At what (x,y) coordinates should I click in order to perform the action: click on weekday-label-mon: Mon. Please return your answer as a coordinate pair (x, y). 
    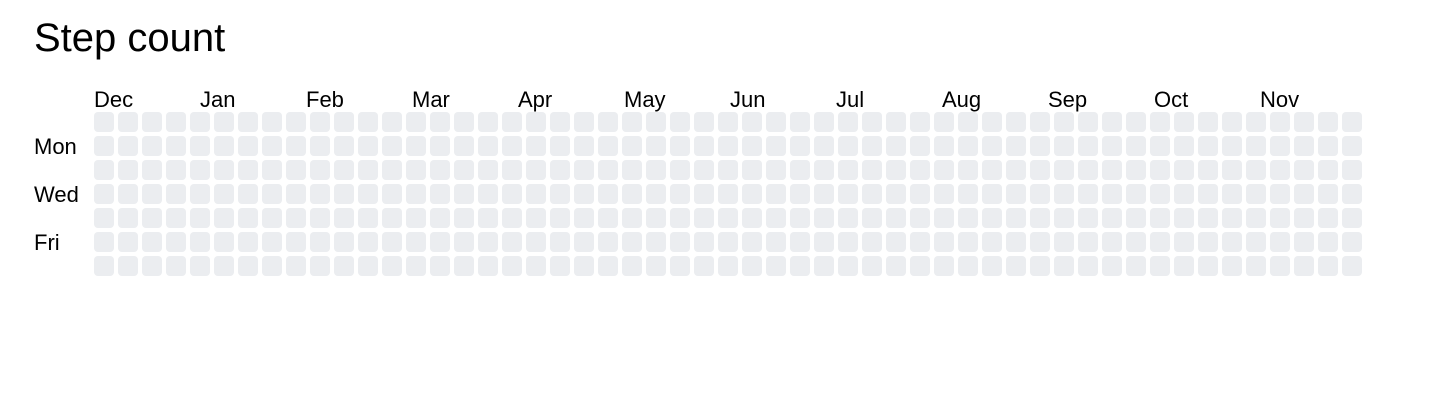
    Looking at the image, I should click on (55, 146).